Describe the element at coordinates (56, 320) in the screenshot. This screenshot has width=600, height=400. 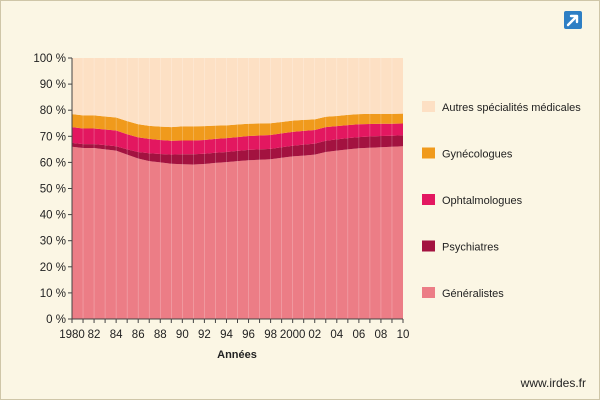
I see `y-tick-label: 0 %` at that location.